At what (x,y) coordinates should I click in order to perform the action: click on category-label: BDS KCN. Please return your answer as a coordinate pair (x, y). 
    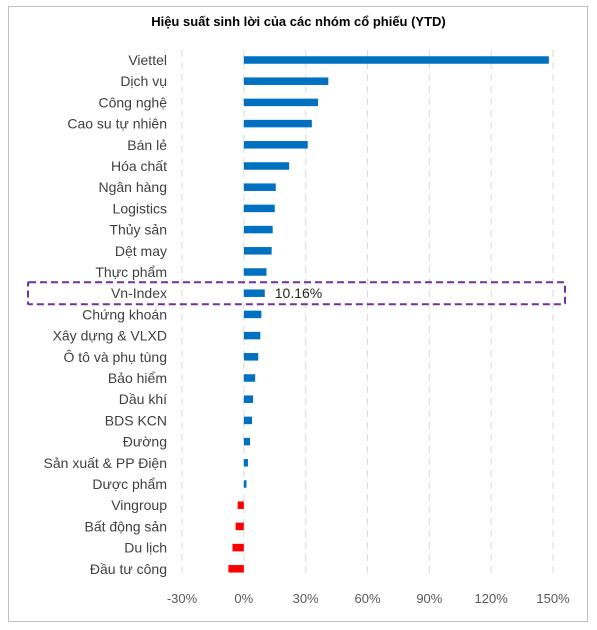
    Looking at the image, I should click on (136, 420).